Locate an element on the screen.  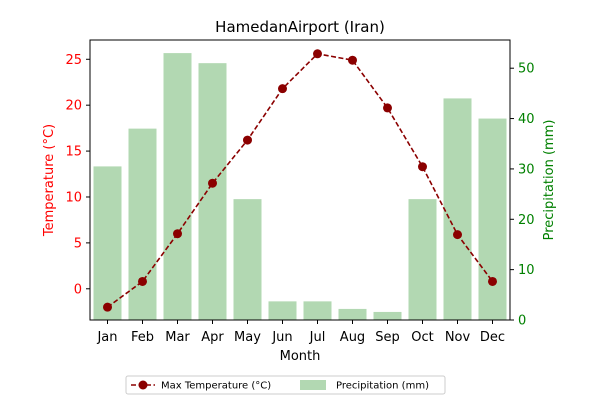
legend: Max Temperature (°C) Precipitation (mm) is located at coordinates (285, 385).